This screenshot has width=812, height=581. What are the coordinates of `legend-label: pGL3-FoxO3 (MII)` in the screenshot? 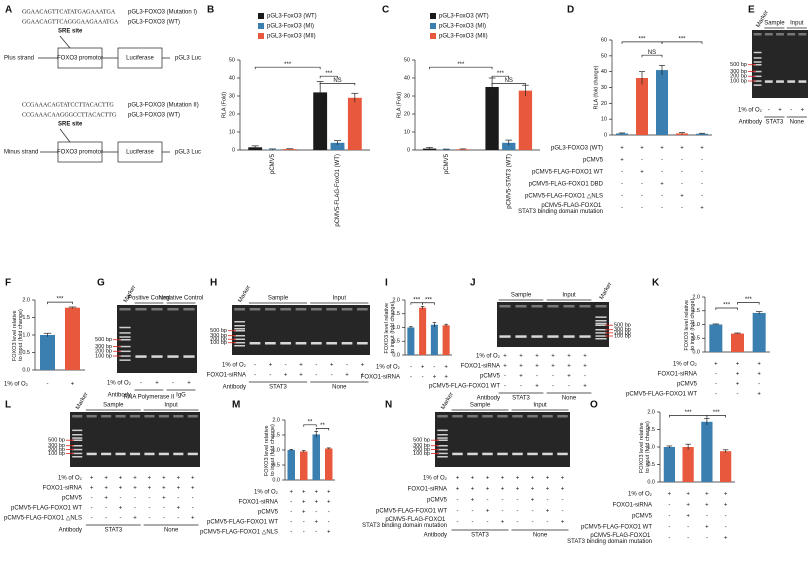 It's located at (291, 37).